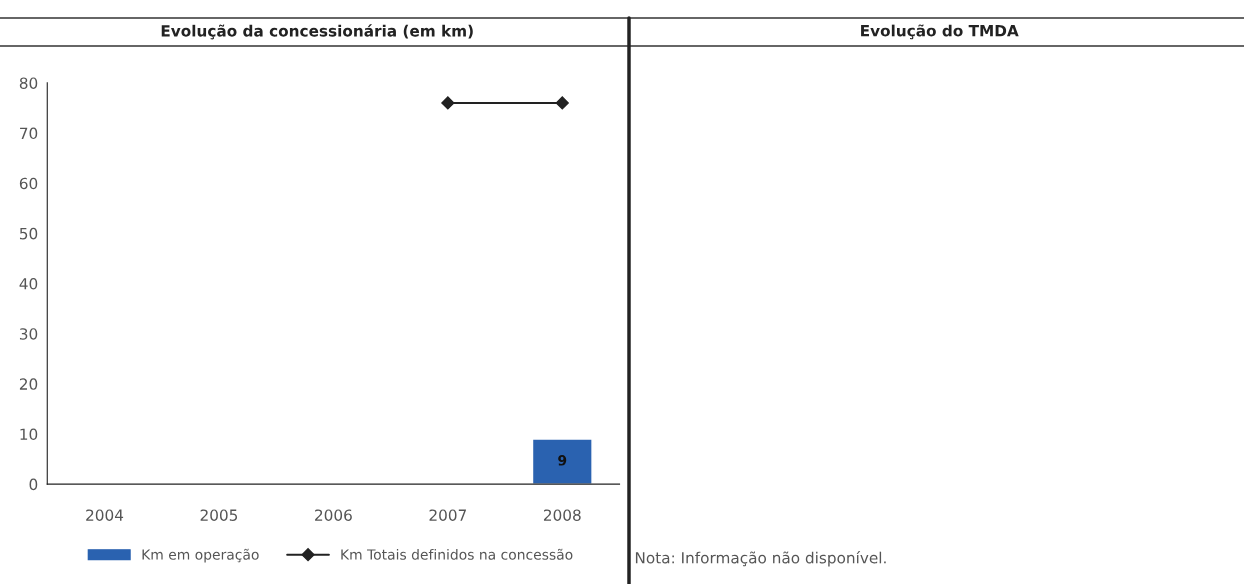  I want to click on y-tick-label: 30, so click(28, 334).